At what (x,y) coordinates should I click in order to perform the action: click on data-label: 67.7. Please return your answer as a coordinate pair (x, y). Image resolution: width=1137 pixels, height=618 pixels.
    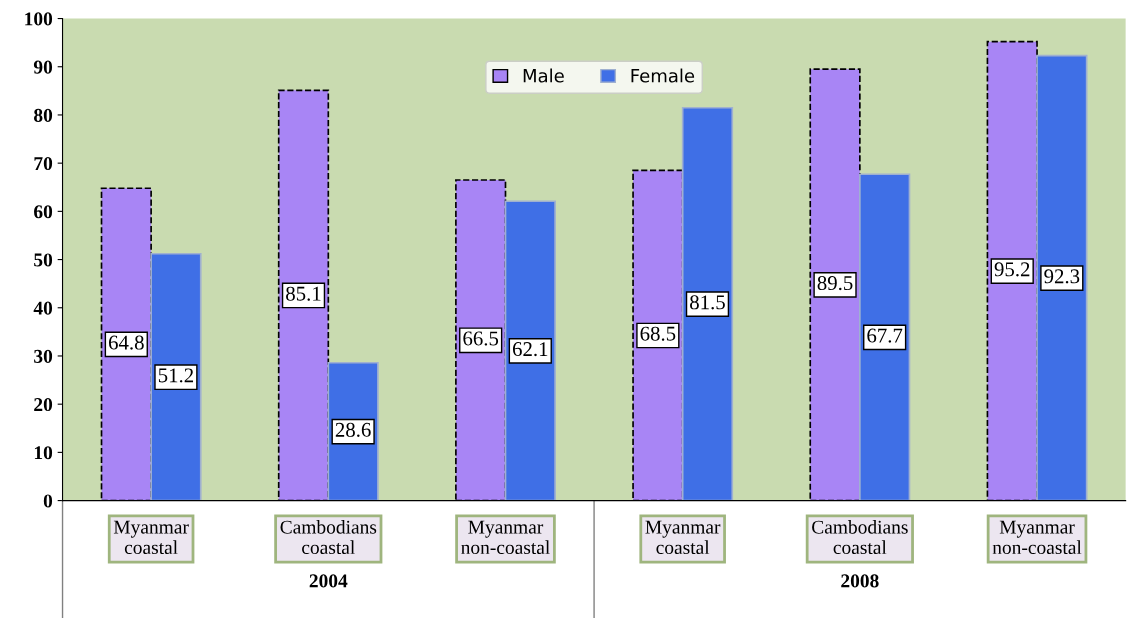
    Looking at the image, I should click on (885, 335).